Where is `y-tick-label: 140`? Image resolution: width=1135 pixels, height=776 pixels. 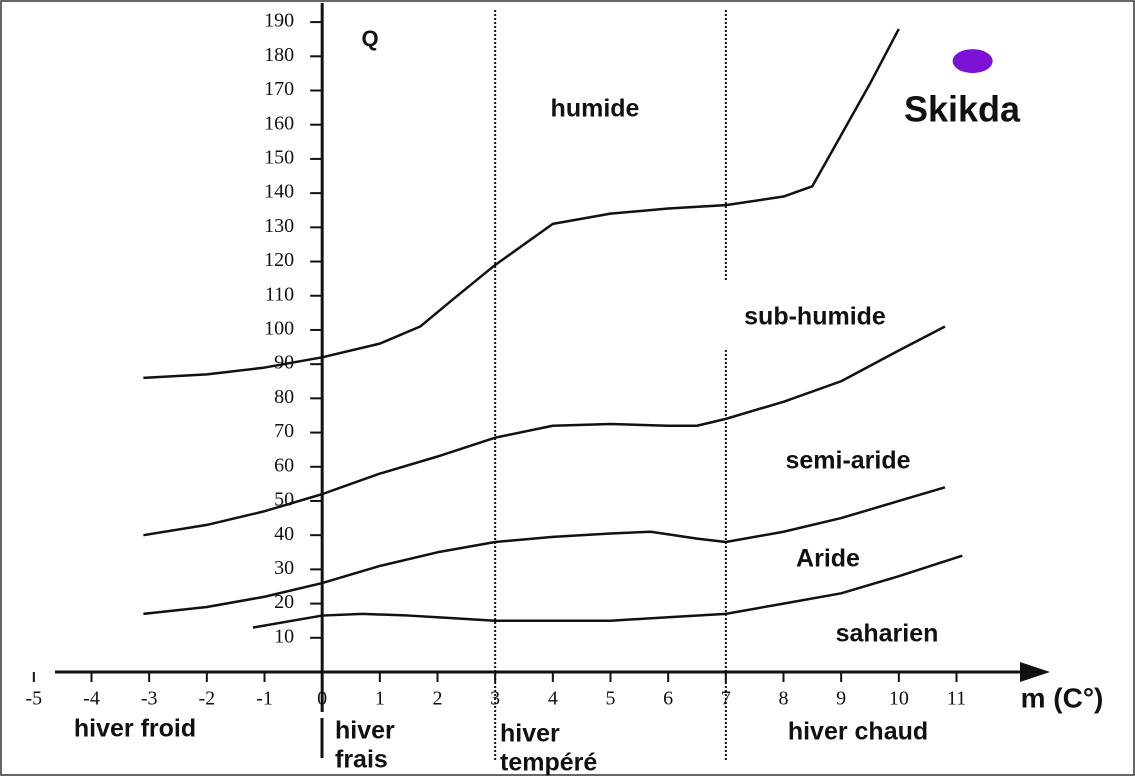 y-tick-label: 140 is located at coordinates (279, 192).